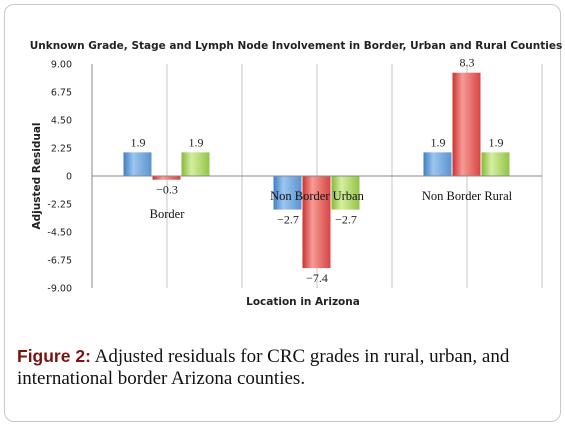 This screenshot has width=565, height=426. What do you see at coordinates (59, 205) in the screenshot?
I see `y-tick-label: -2.25` at bounding box center [59, 205].